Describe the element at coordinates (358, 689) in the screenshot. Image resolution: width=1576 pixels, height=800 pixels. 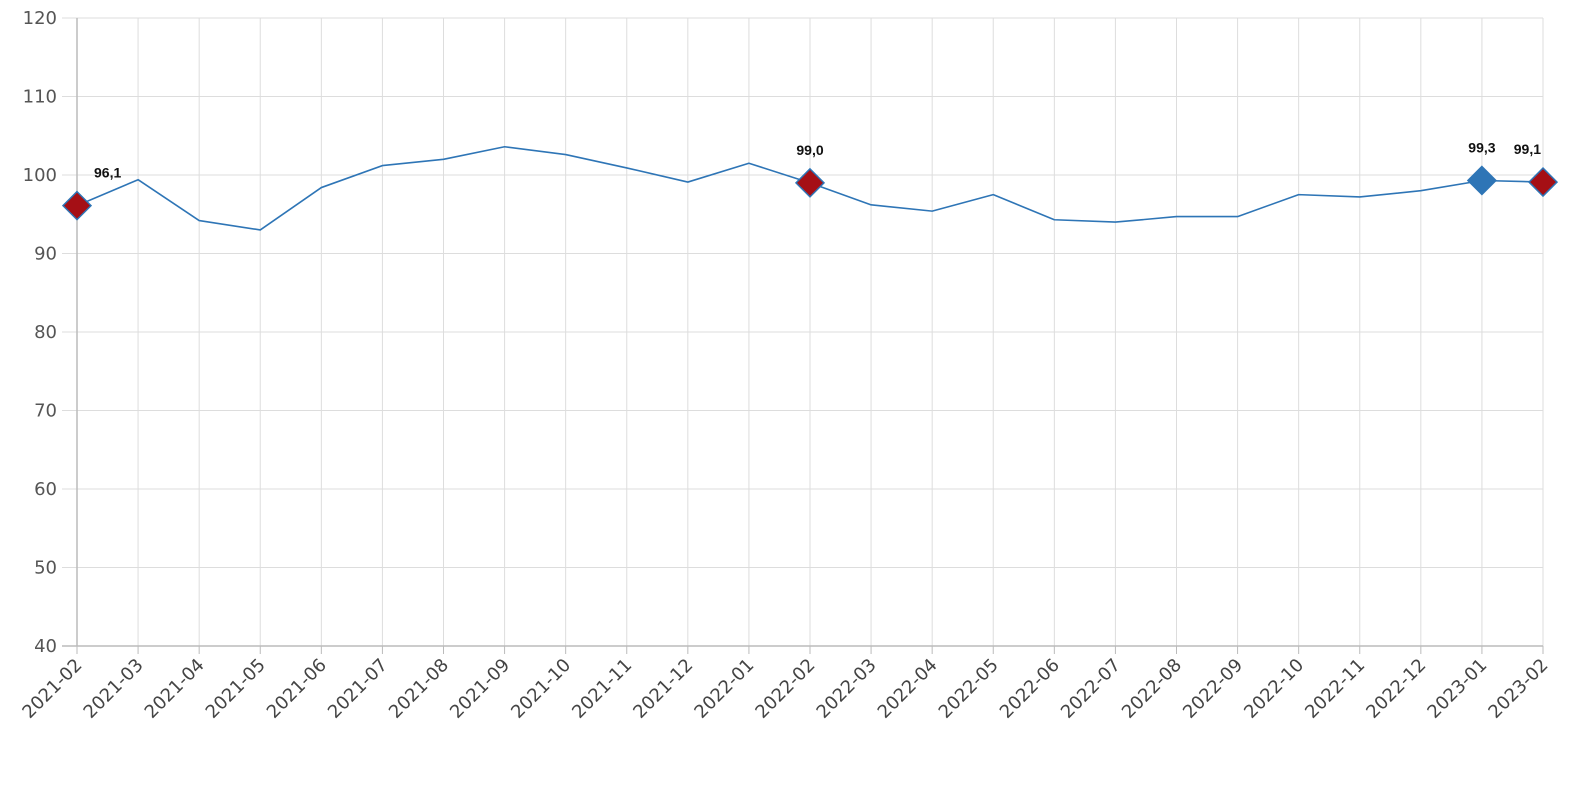
I see `x-tick-label: 2021-07` at that location.